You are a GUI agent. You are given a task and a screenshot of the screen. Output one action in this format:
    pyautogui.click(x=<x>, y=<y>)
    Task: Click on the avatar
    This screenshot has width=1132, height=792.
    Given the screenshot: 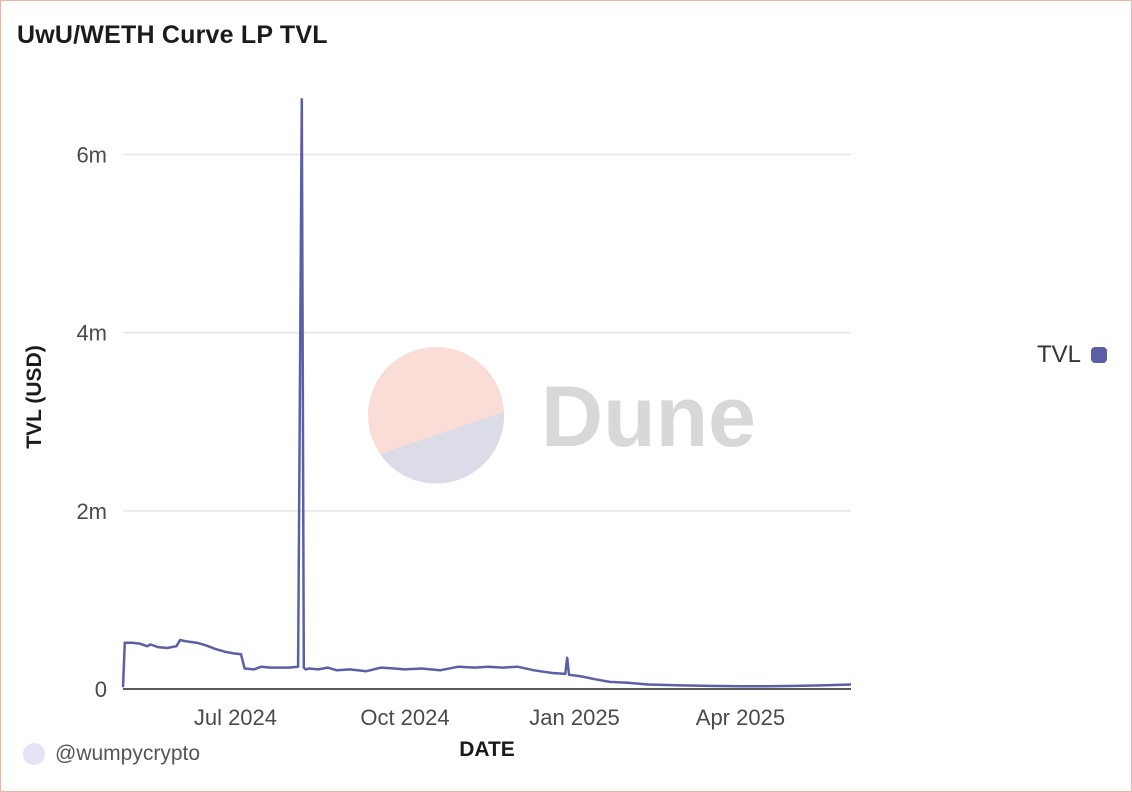 What is the action you would take?
    pyautogui.click(x=34, y=754)
    